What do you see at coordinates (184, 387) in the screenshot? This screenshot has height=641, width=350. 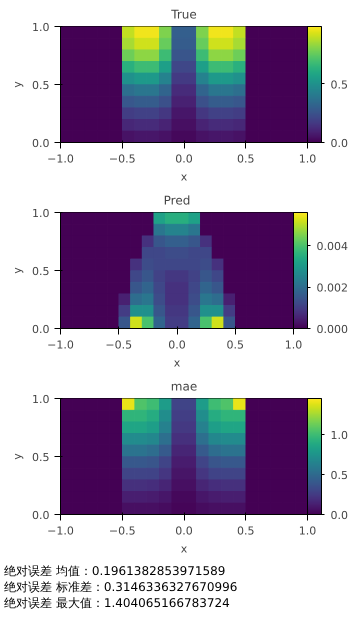 I see `chart-title: mae` at bounding box center [184, 387].